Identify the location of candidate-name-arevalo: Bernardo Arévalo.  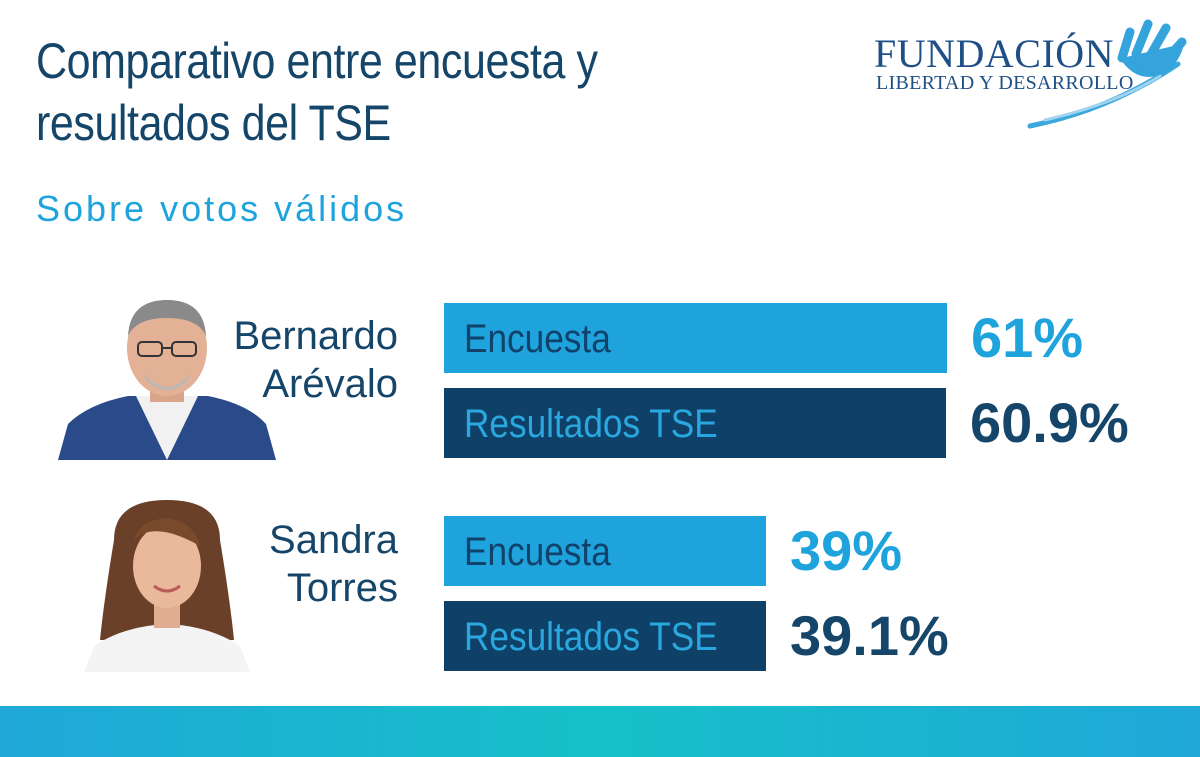
(288, 360).